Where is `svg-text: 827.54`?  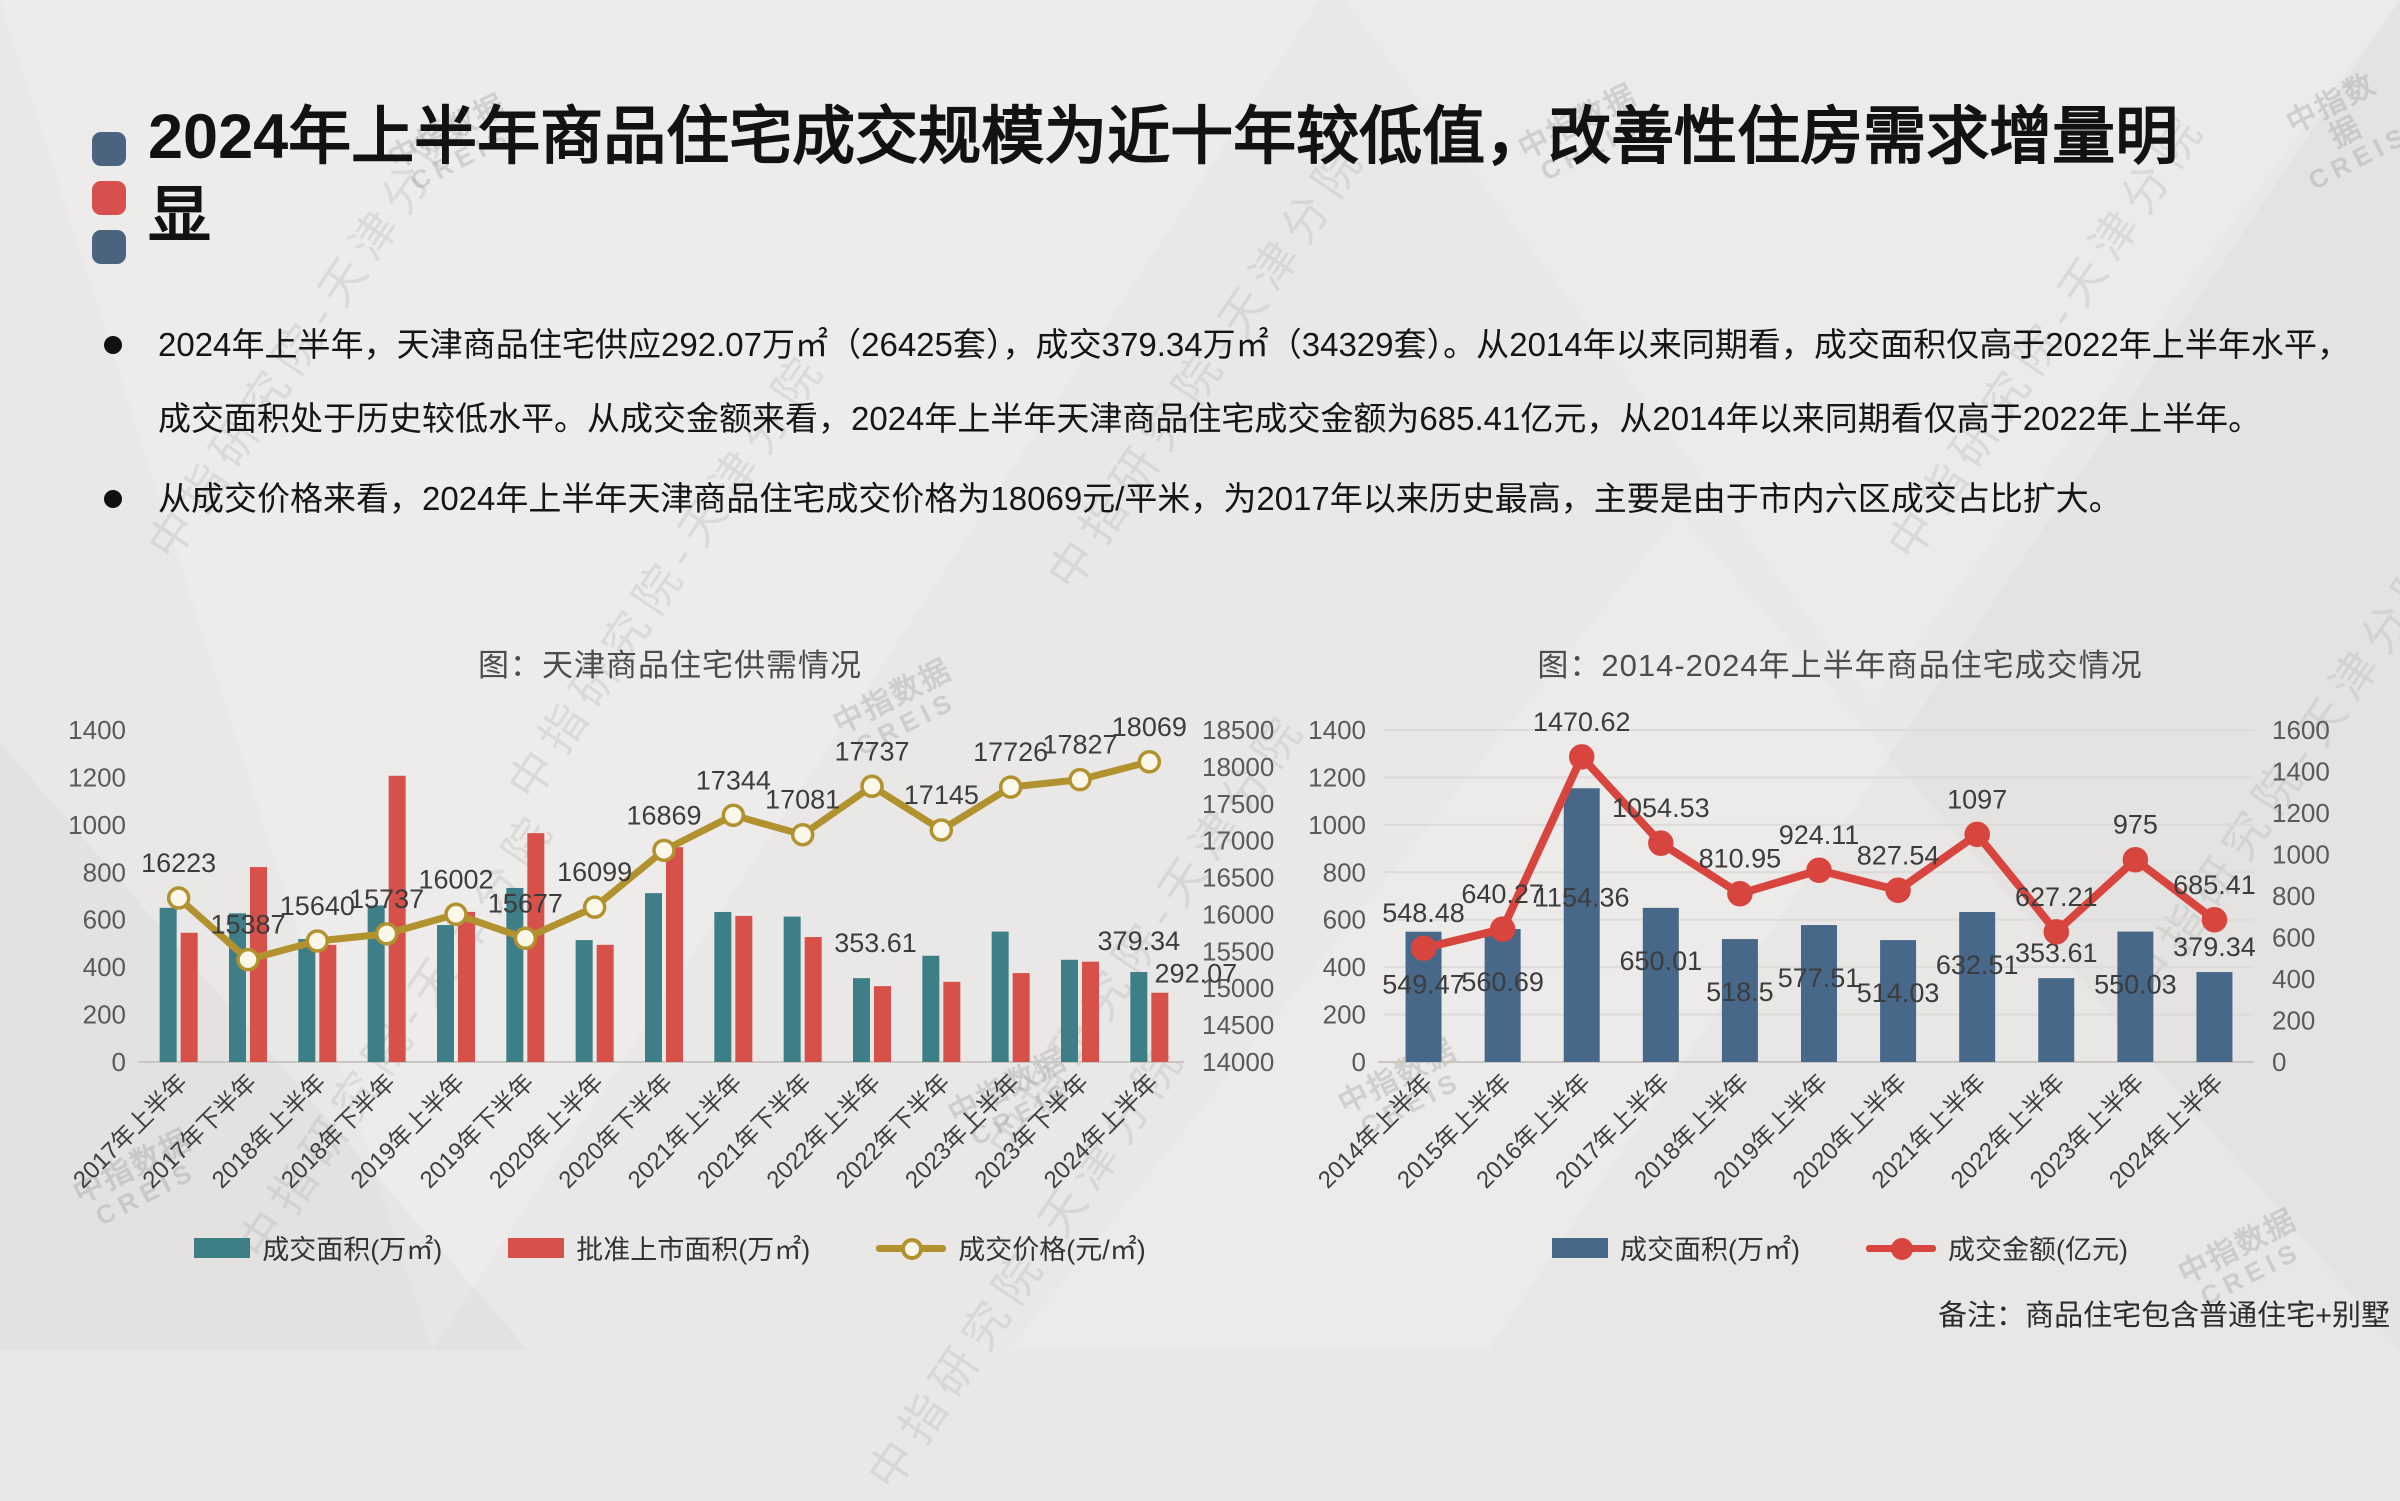 svg-text: 827.54 is located at coordinates (1898, 855).